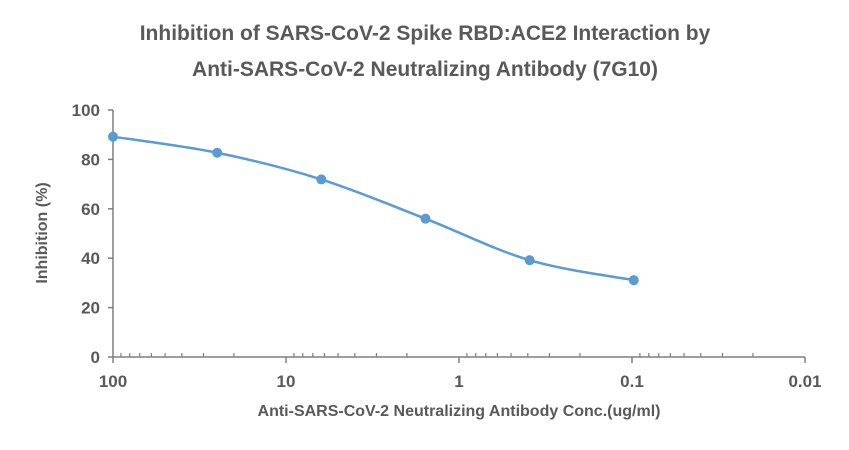 This screenshot has width=849, height=450. What do you see at coordinates (90, 159) in the screenshot?
I see `y-tick-label: 80` at bounding box center [90, 159].